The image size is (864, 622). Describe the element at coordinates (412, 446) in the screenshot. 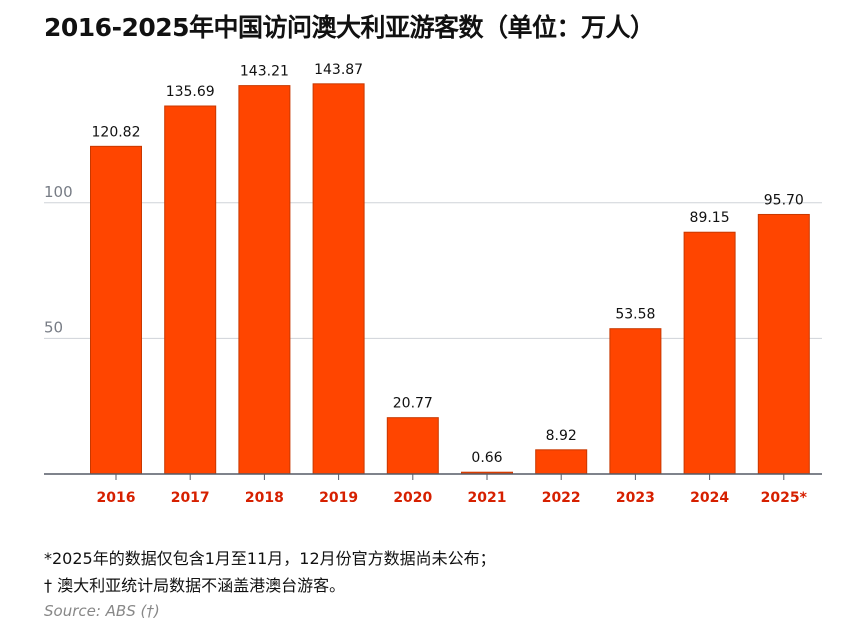

I see `bar-2020` at that location.